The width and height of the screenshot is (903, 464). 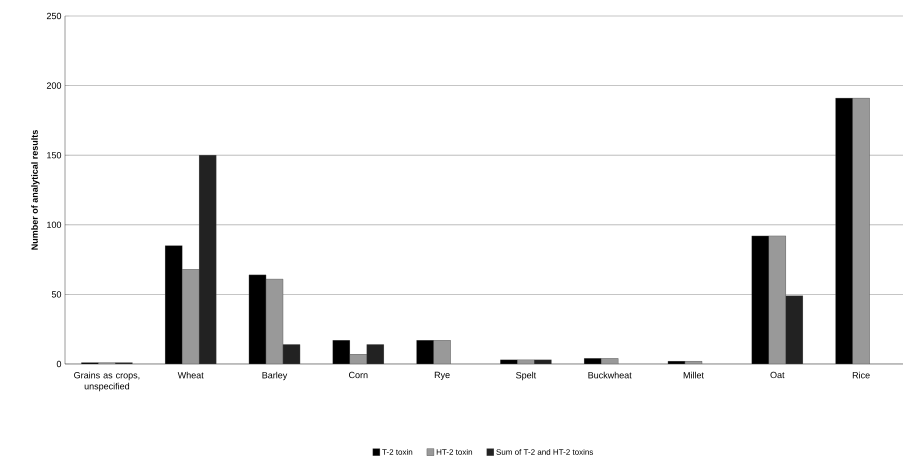 What do you see at coordinates (397, 451) in the screenshot?
I see `legend-label: T-2 toxin` at bounding box center [397, 451].